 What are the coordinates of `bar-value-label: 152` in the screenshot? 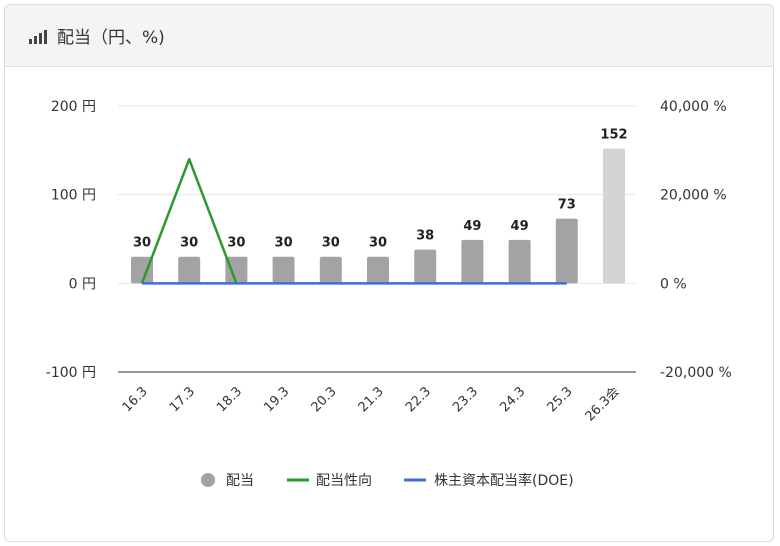 It's located at (613, 135).